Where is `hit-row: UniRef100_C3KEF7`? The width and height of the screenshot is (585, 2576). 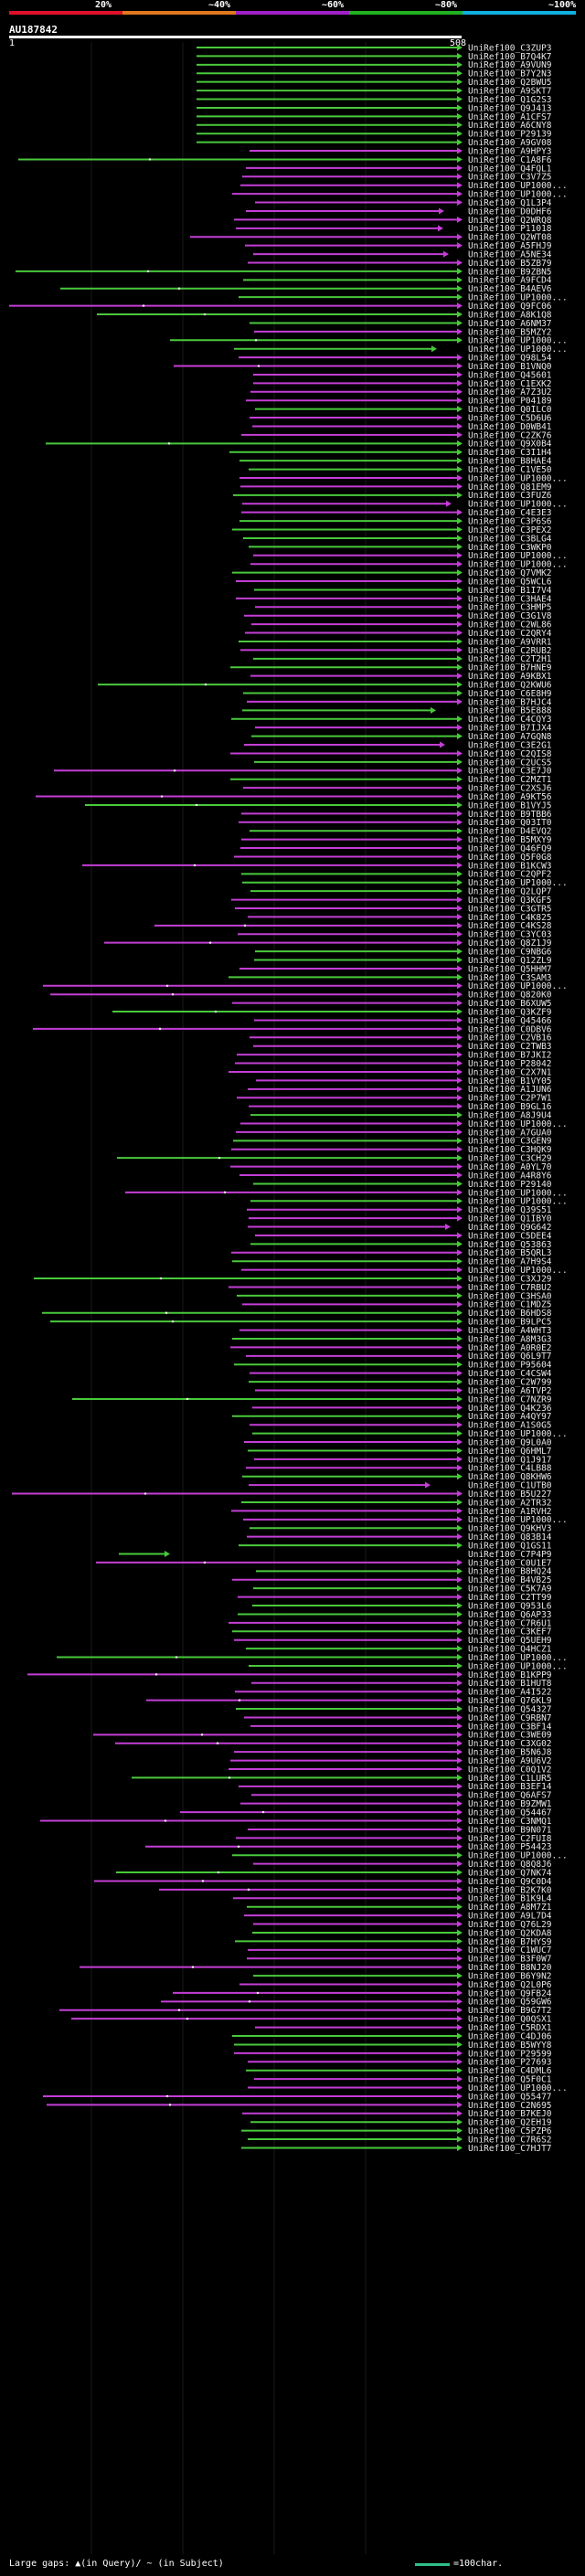 hit-row: UniRef100_C3KEF7 is located at coordinates (392, 1632).